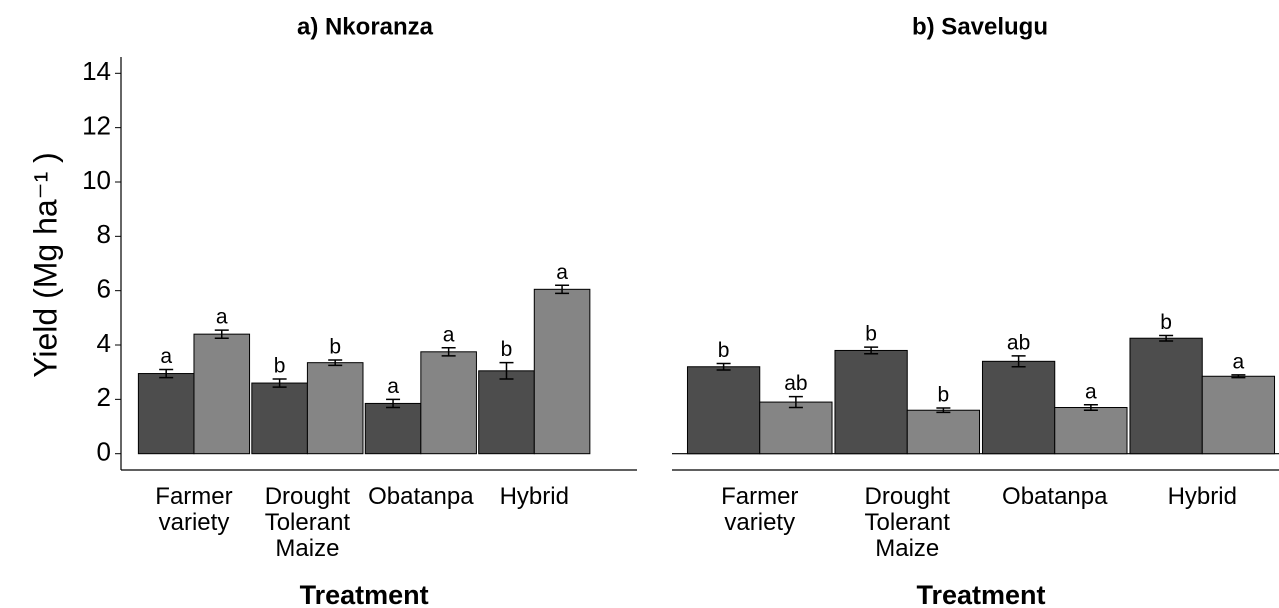 The height and width of the screenshot is (608, 1279). I want to click on y-tick-label: 10, so click(96, 180).